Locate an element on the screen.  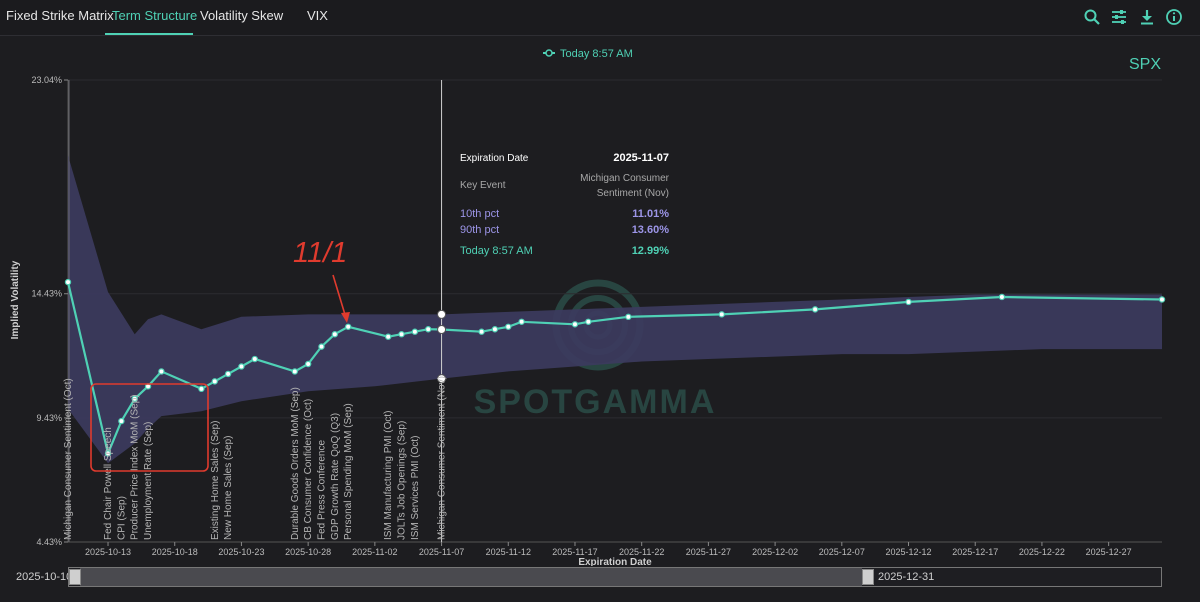
tooltip-p10-label: 10th pct is located at coordinates (479, 214).